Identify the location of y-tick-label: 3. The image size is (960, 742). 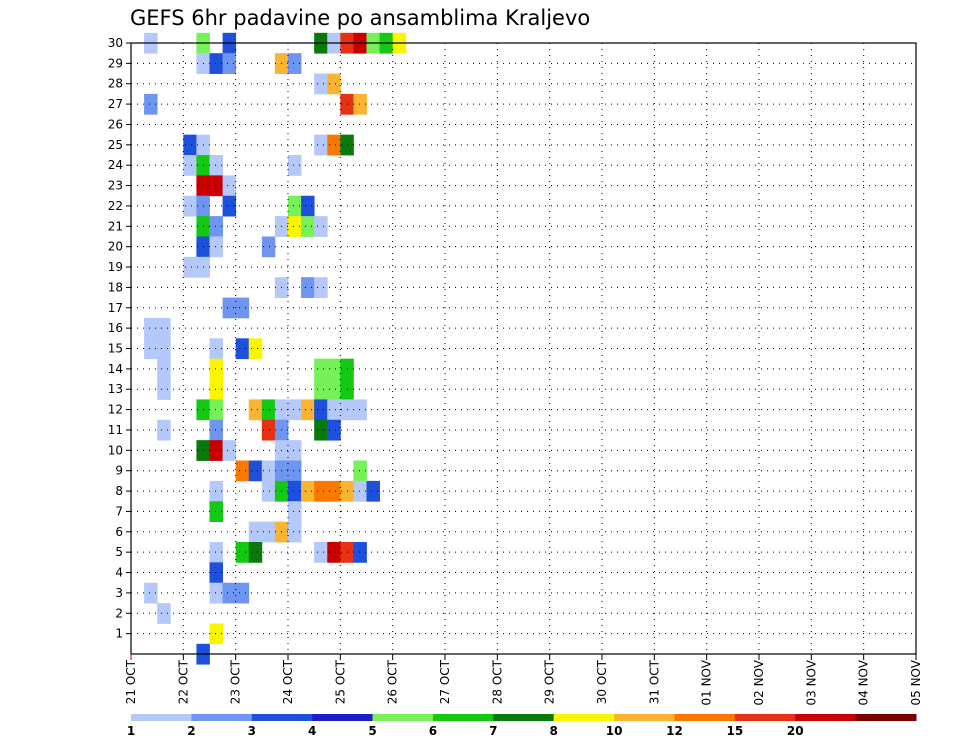
(119, 593).